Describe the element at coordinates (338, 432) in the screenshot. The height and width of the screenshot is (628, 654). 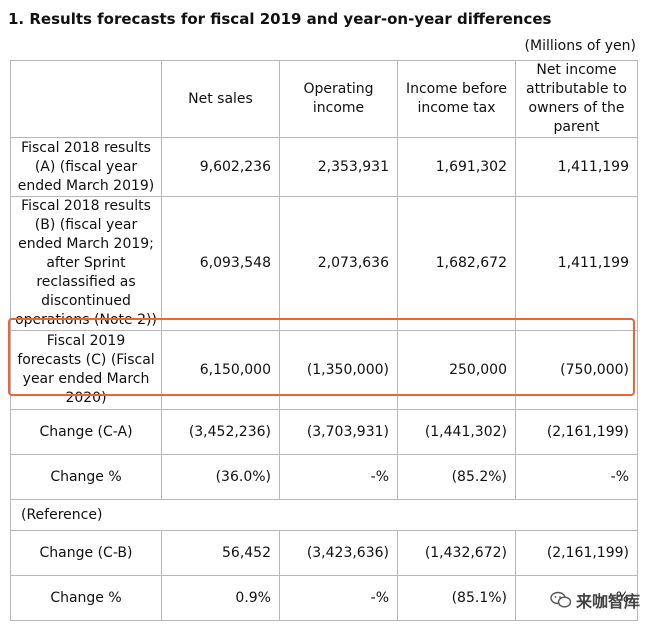
I see `cell-value: (3,703,931)` at that location.